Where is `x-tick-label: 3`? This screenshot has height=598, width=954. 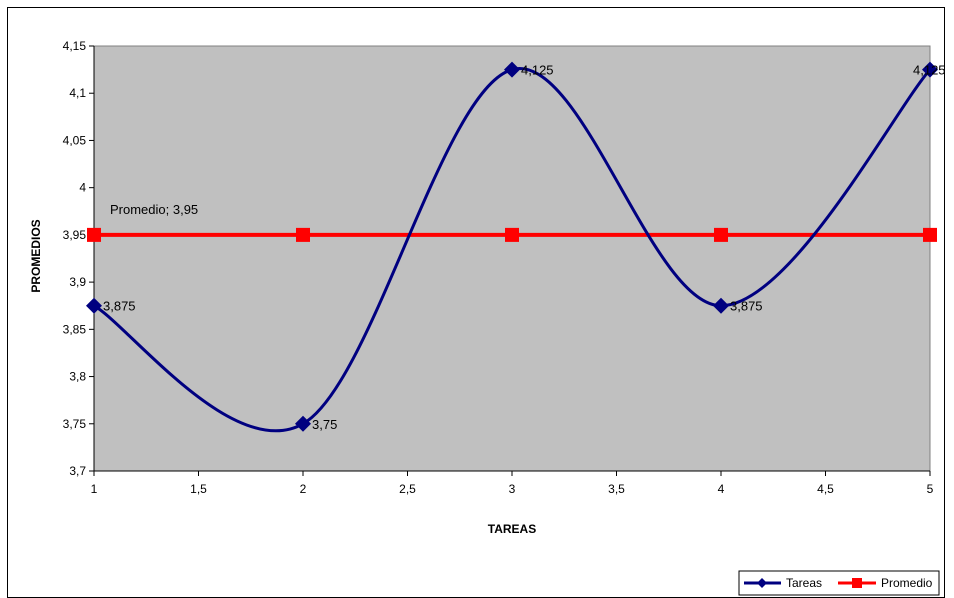 x-tick-label: 3 is located at coordinates (512, 489).